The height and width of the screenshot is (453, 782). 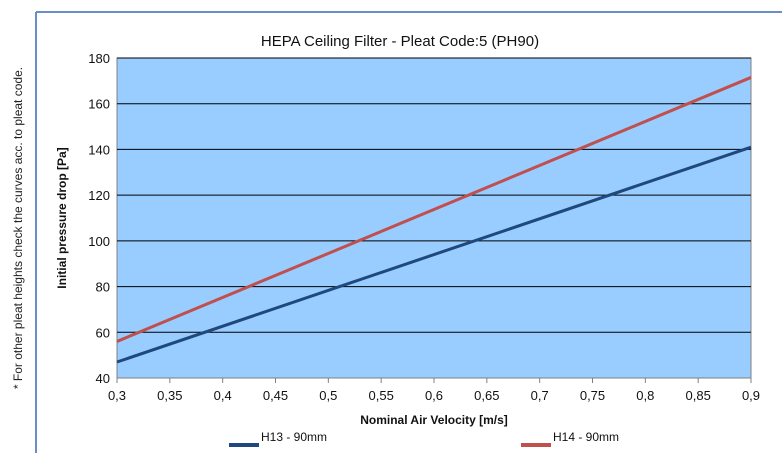 What do you see at coordinates (434, 395) in the screenshot?
I see `x-tick-label: 0,6` at bounding box center [434, 395].